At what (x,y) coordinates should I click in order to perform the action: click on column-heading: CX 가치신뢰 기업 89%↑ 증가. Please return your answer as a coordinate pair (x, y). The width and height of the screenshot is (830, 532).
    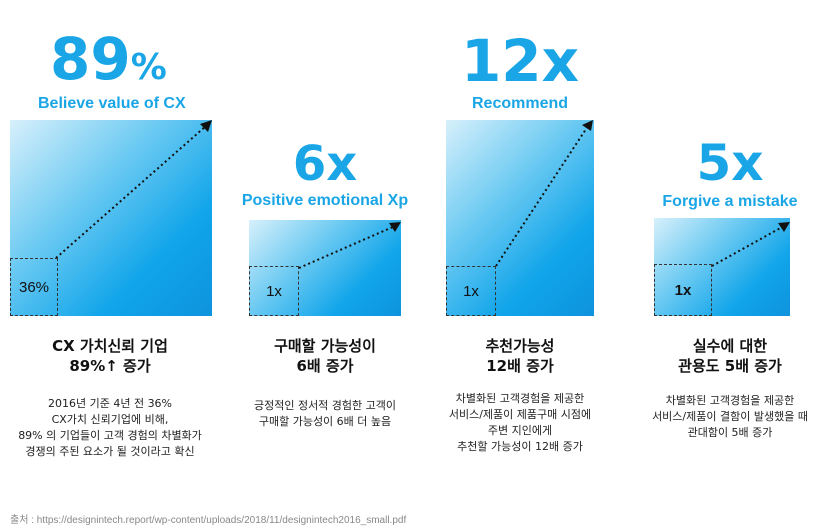
    Looking at the image, I should click on (110, 356).